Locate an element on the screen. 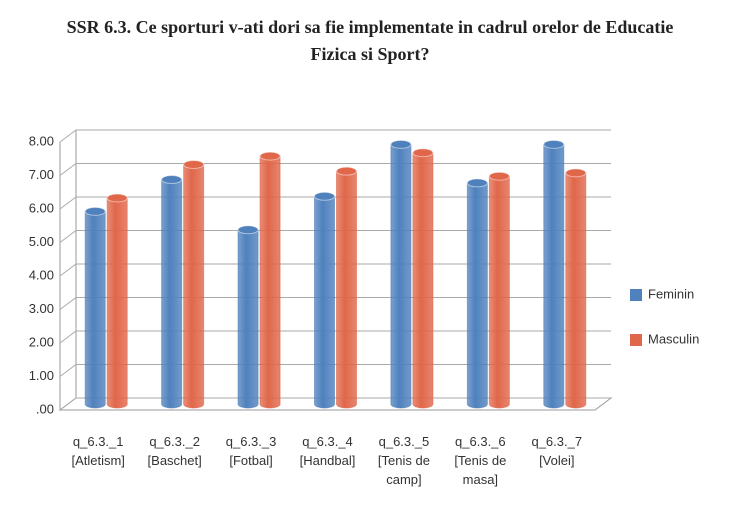 The height and width of the screenshot is (525, 738). y-tick-label: 5.00 is located at coordinates (41, 241).